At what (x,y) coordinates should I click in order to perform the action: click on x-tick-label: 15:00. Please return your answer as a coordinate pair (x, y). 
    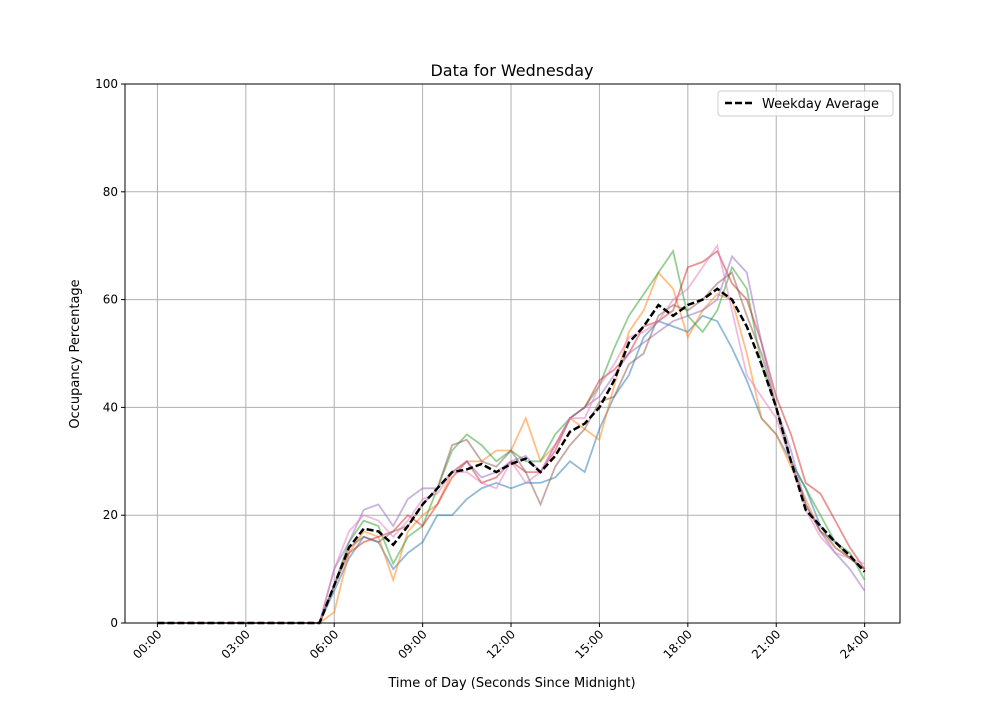
    Looking at the image, I should click on (589, 644).